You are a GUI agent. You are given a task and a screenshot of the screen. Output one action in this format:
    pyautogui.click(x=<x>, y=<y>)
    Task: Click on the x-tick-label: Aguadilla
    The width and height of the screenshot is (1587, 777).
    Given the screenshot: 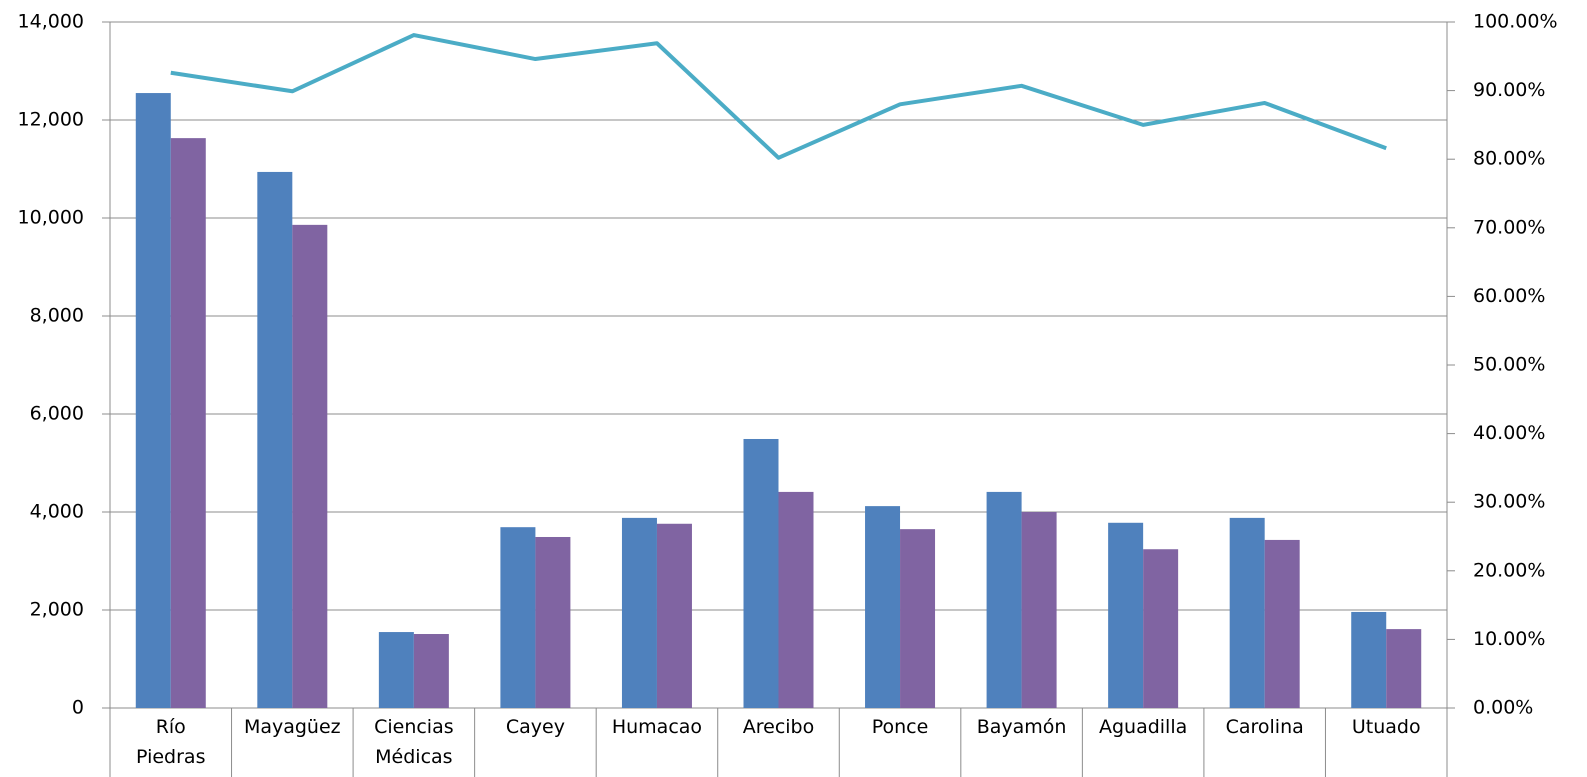 What is the action you would take?
    pyautogui.click(x=1143, y=727)
    